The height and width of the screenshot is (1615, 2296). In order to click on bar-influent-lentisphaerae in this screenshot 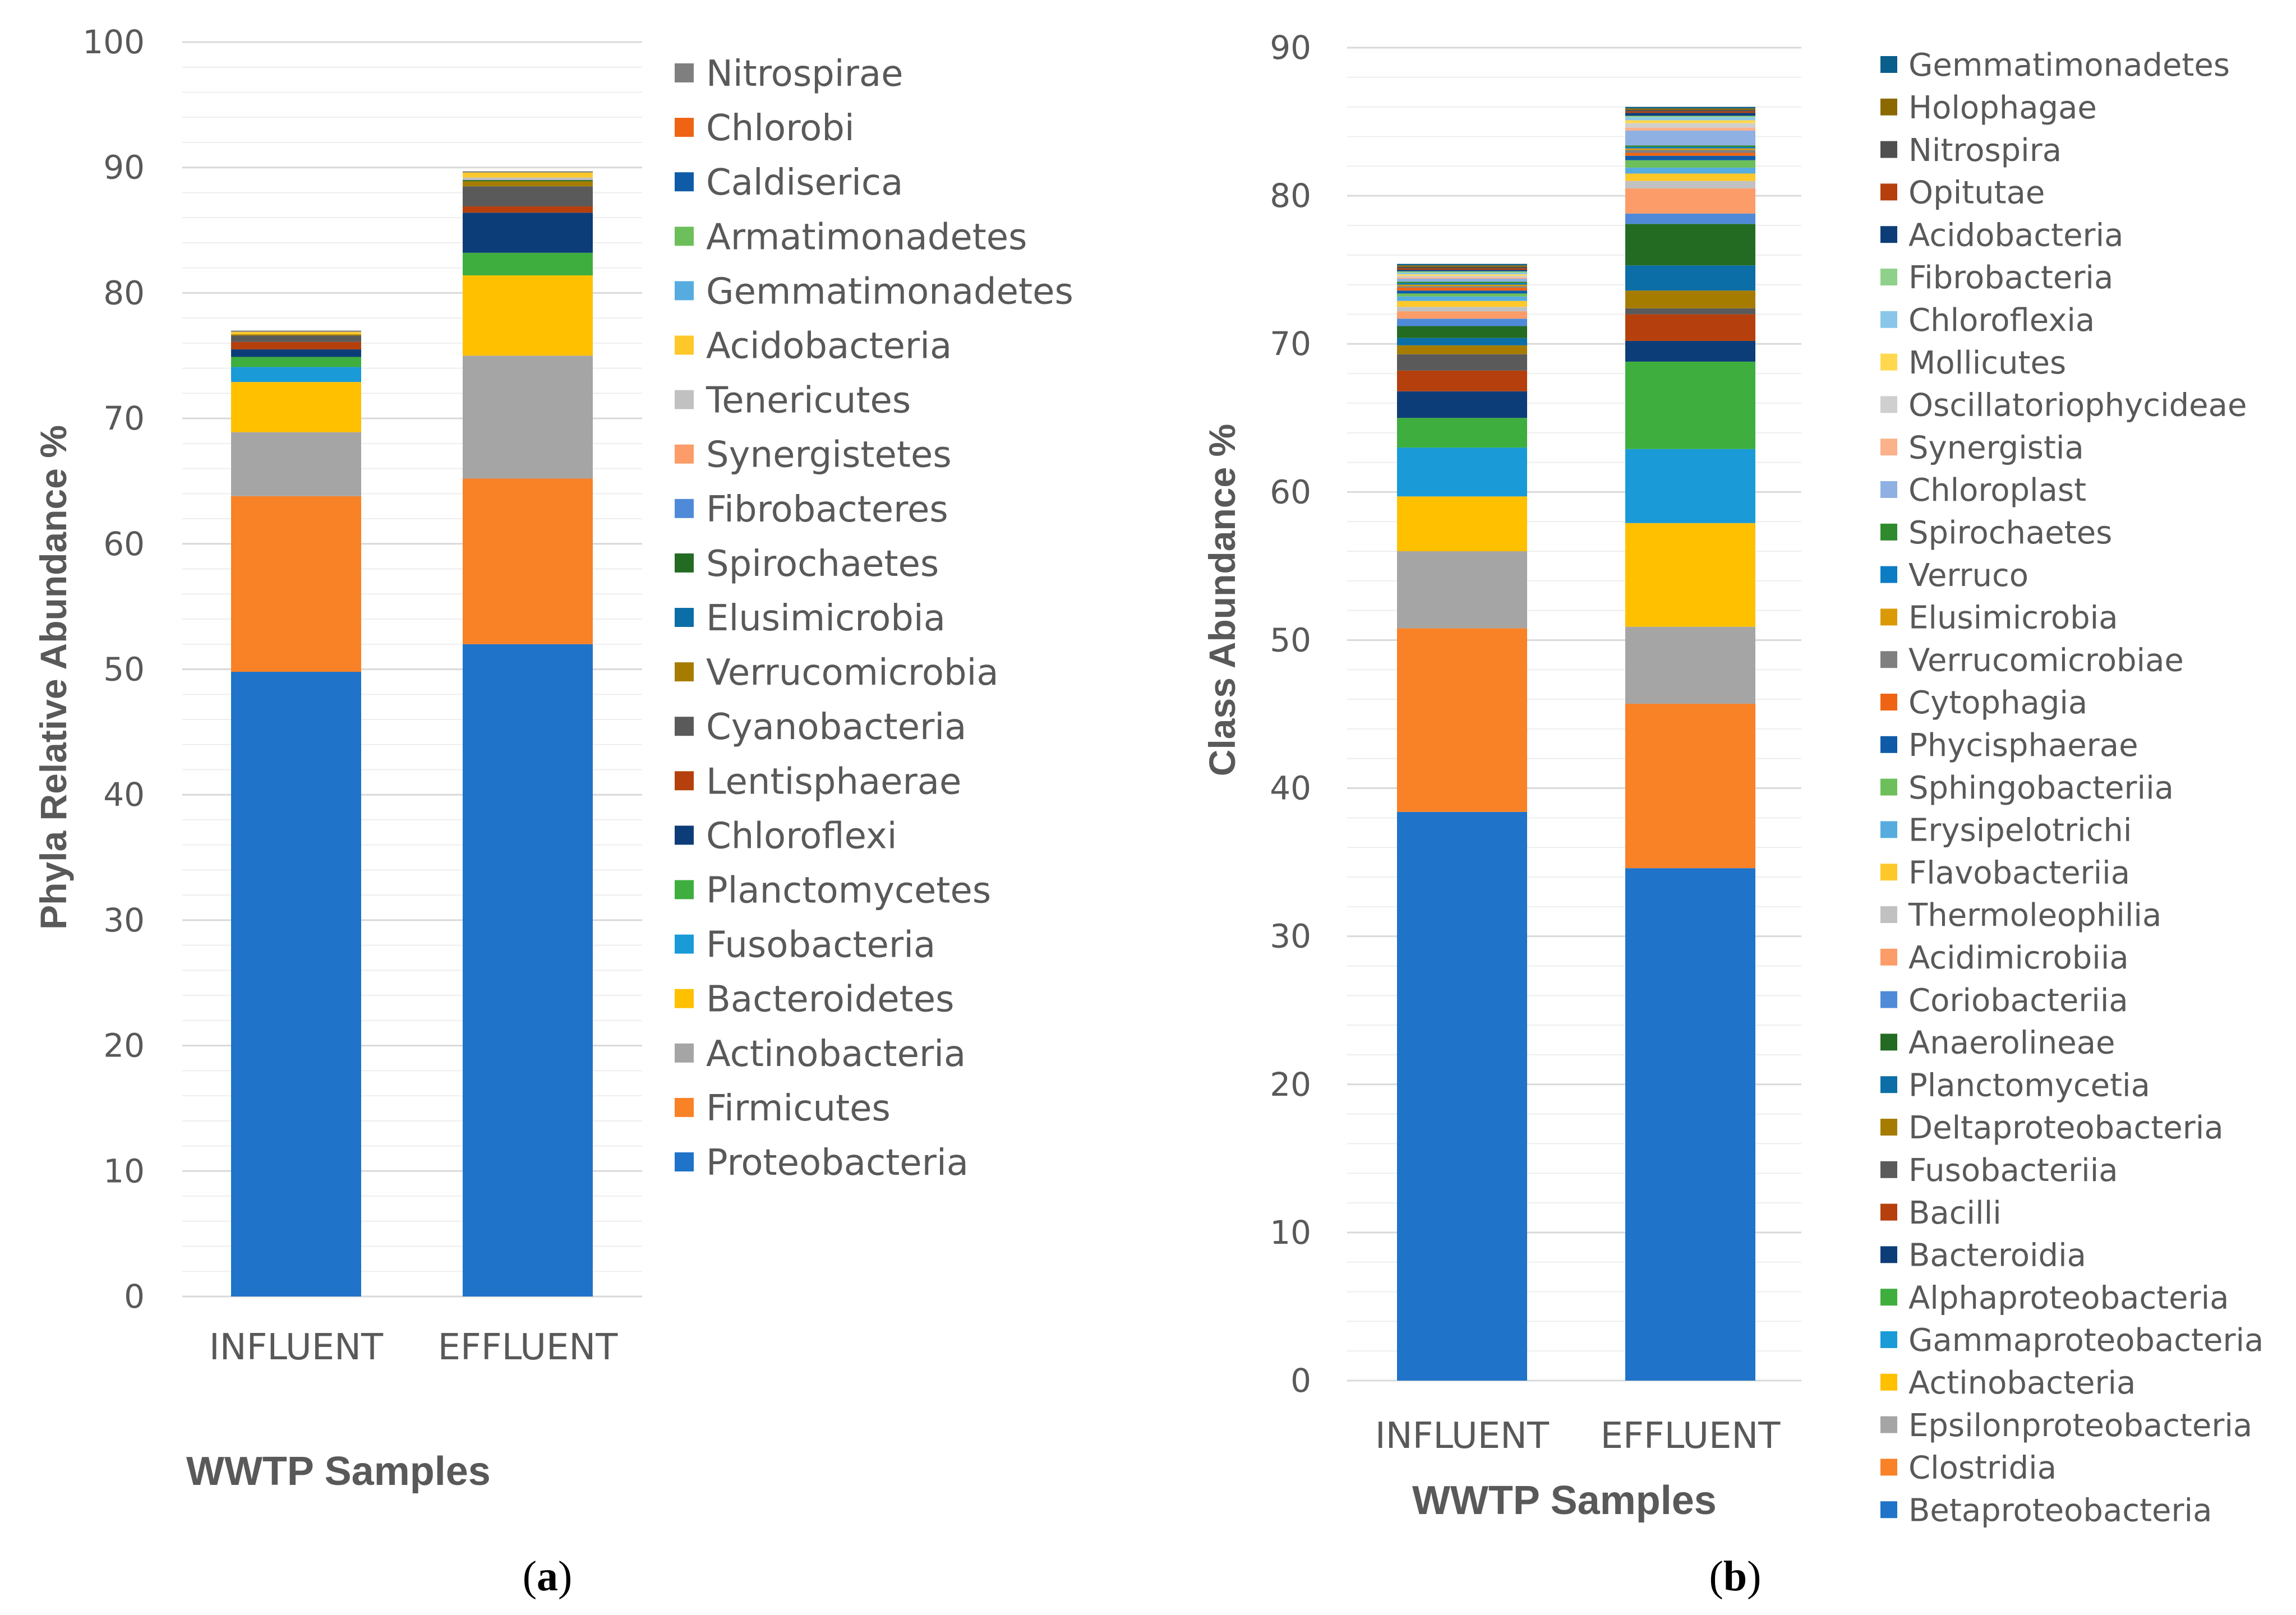, I will do `click(296, 346)`.